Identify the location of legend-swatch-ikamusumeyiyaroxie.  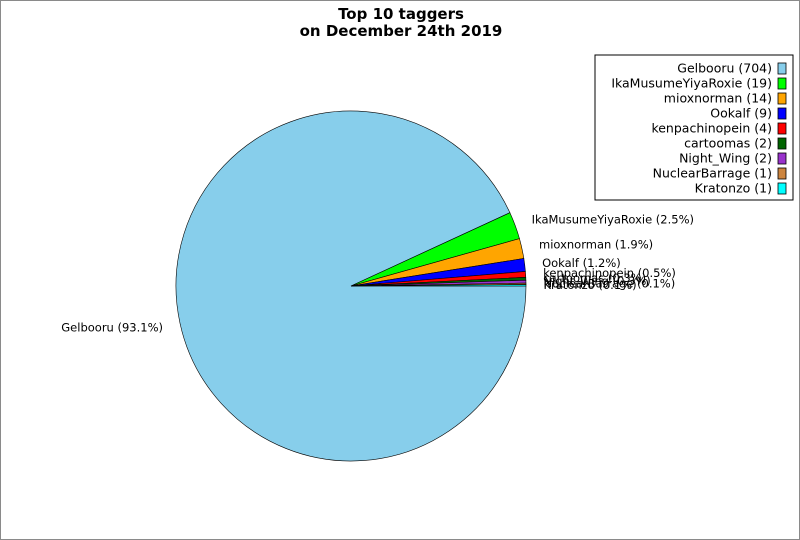
(782, 83).